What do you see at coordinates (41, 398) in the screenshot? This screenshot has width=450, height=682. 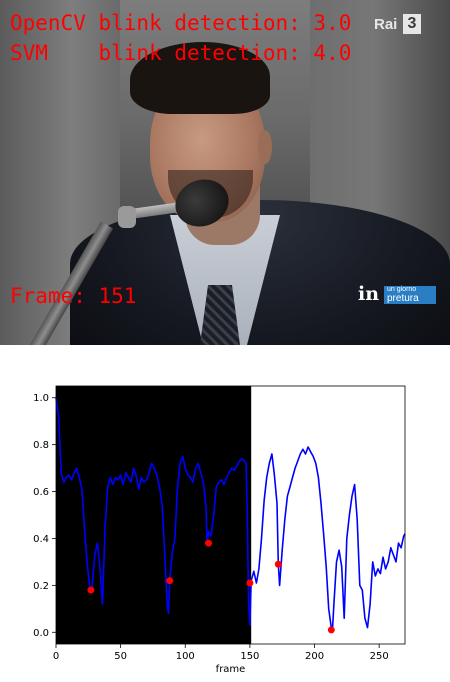 I see `y-tick-label-5: 1.0` at bounding box center [41, 398].